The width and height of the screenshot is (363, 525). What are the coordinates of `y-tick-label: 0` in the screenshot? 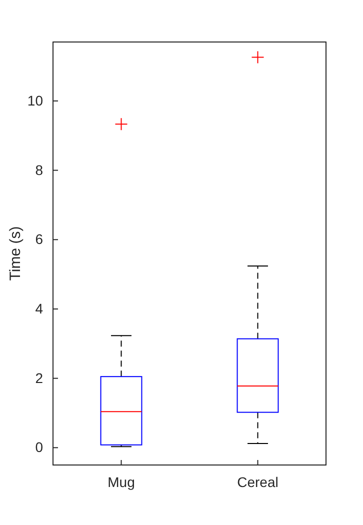 It's located at (39, 447).